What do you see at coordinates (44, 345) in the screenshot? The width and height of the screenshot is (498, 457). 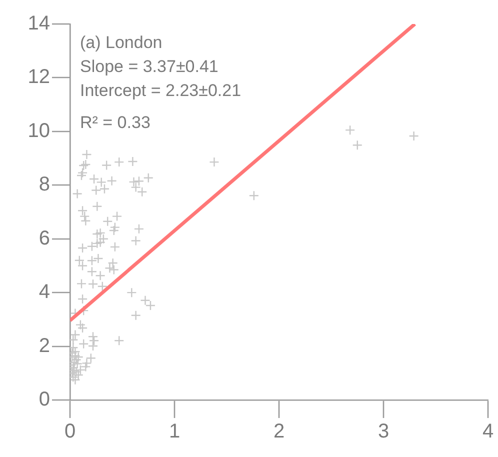 I see `y-tick-label: 2` at bounding box center [44, 345].